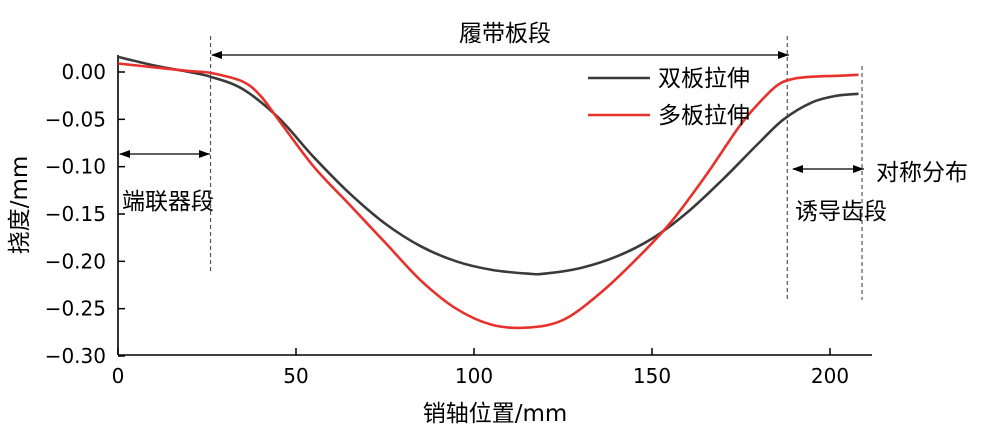 This screenshot has width=1000, height=436. Describe the element at coordinates (83, 72) in the screenshot. I see `y-tick-label: 0.00` at that location.